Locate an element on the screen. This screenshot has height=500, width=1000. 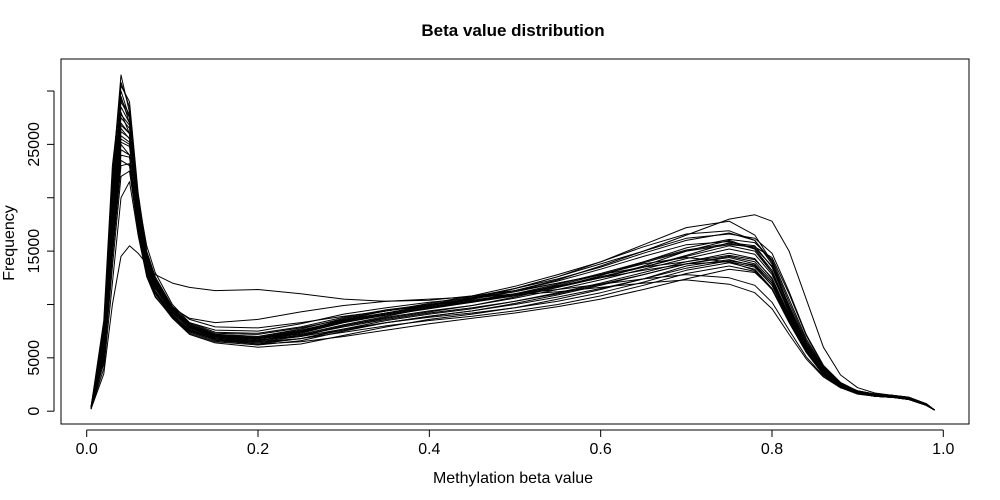
x-tick-label: 1.0 is located at coordinates (943, 449).